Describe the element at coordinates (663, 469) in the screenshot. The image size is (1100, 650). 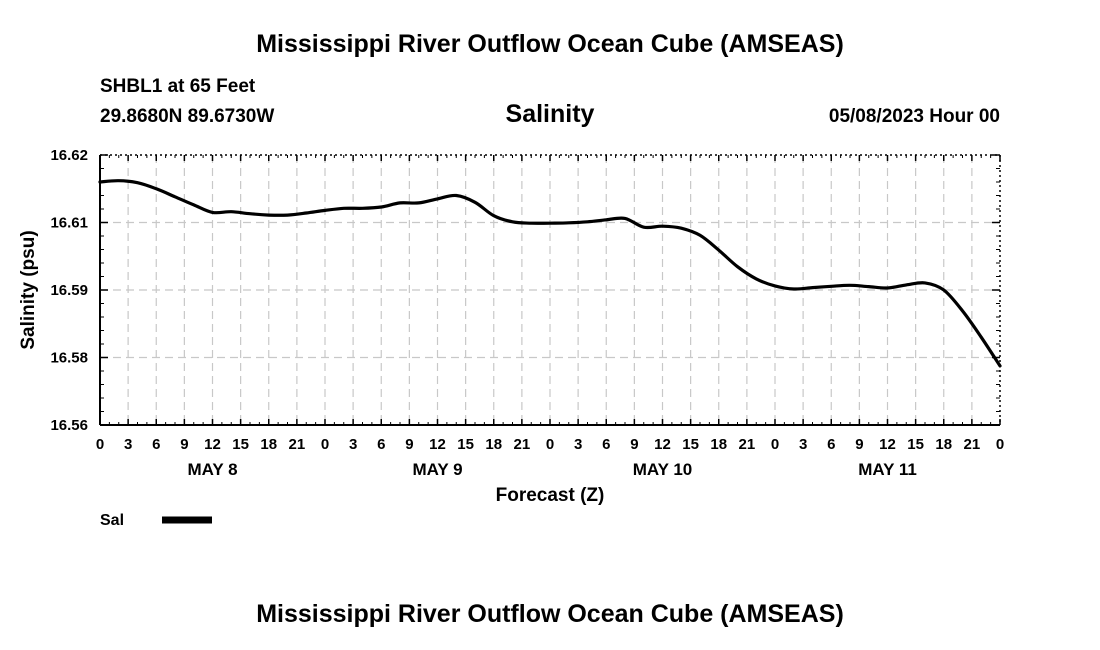
I see `day-label: MAY 10` at that location.